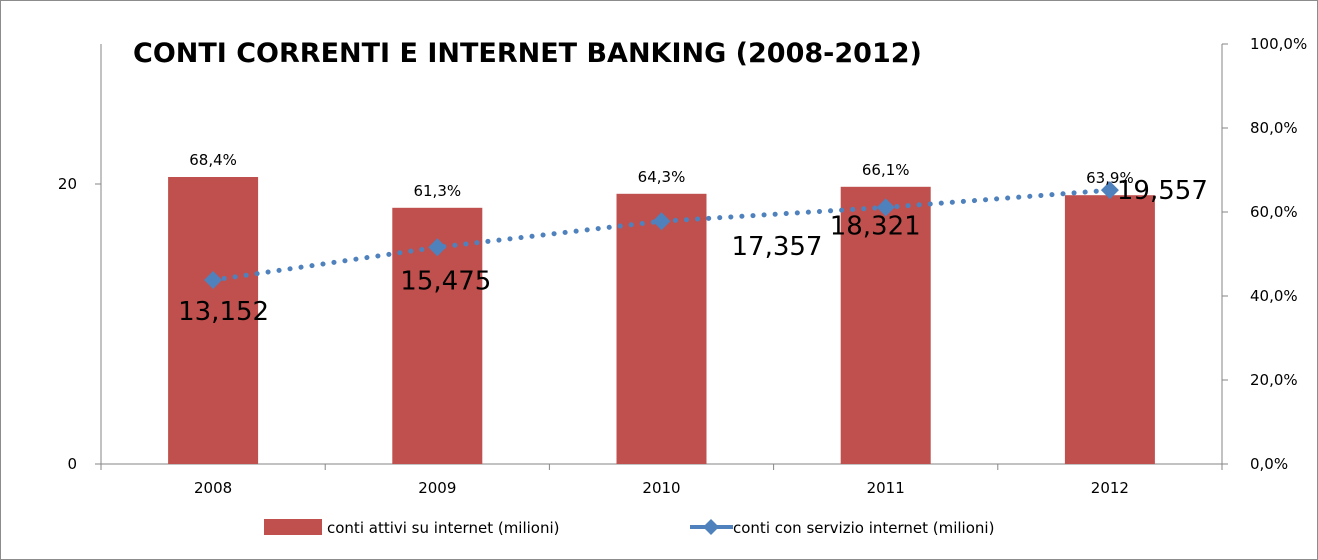  I want to click on right-tick-label: 100,0%, so click(1278, 44).